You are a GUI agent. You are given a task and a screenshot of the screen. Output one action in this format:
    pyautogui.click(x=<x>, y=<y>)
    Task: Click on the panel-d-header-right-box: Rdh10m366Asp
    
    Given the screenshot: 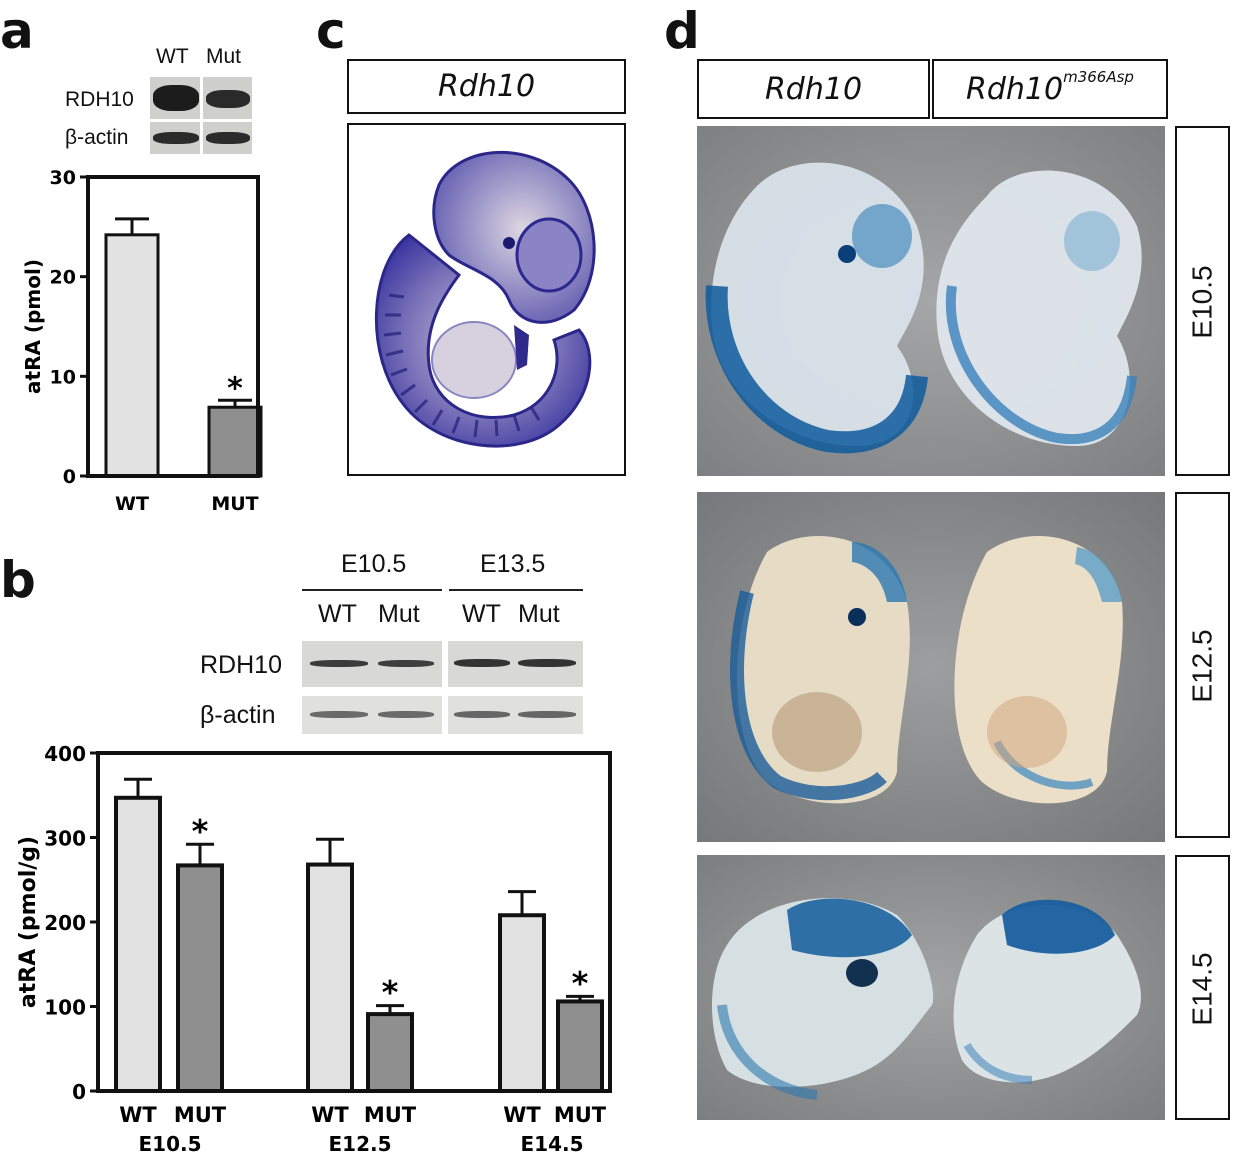 What is the action you would take?
    pyautogui.click(x=1050, y=89)
    